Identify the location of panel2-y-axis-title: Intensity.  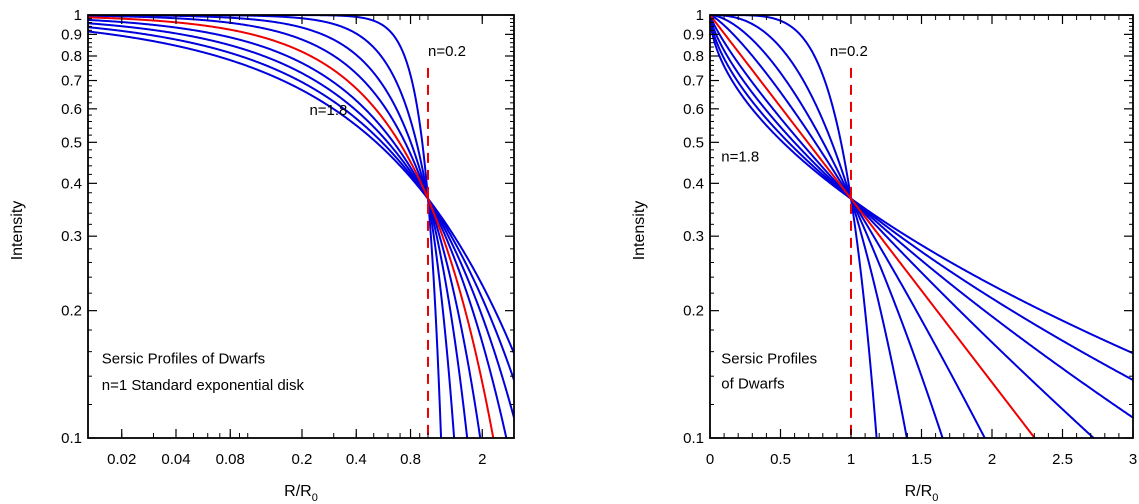
(639, 231).